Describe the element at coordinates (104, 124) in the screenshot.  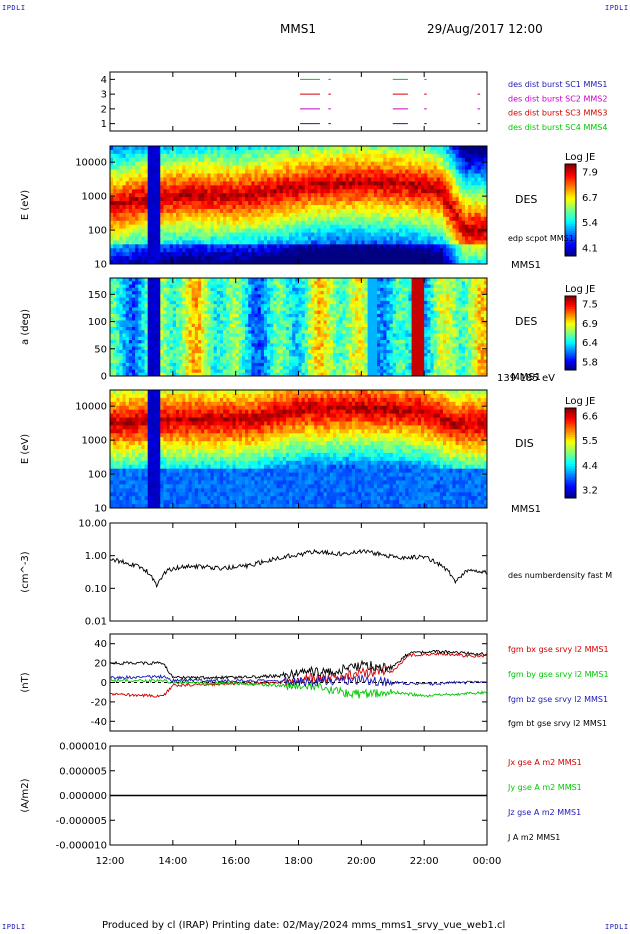
I see `y-tick-label-burst: 1` at that location.